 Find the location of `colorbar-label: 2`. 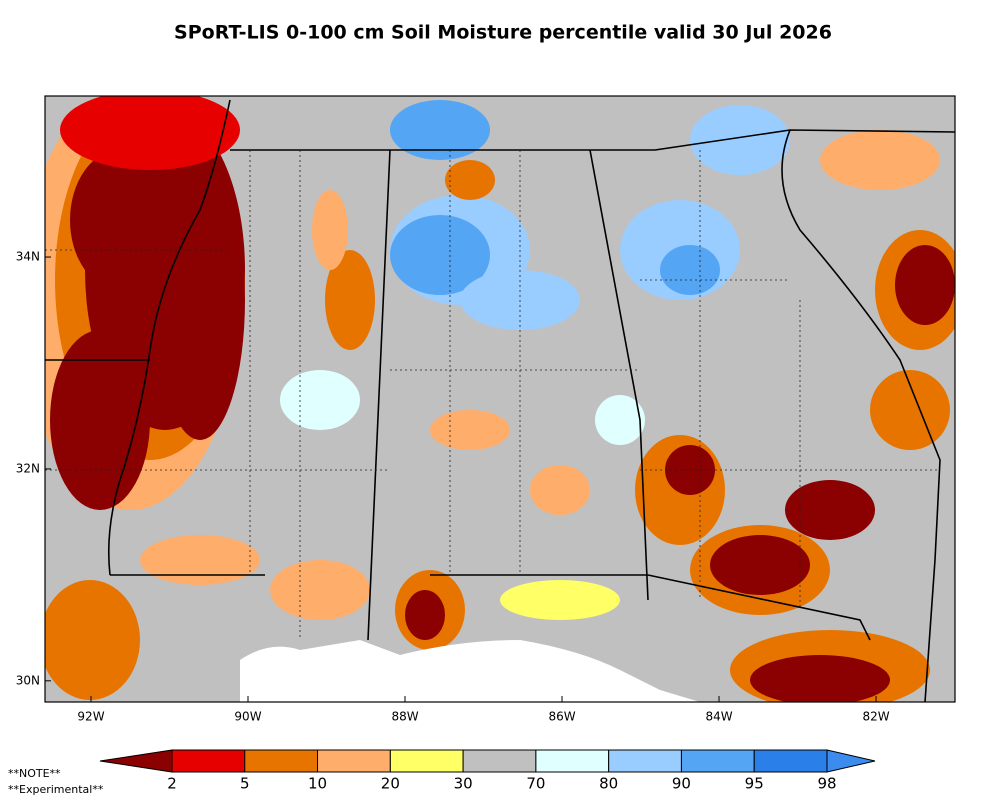

colorbar-label: 2 is located at coordinates (172, 784).